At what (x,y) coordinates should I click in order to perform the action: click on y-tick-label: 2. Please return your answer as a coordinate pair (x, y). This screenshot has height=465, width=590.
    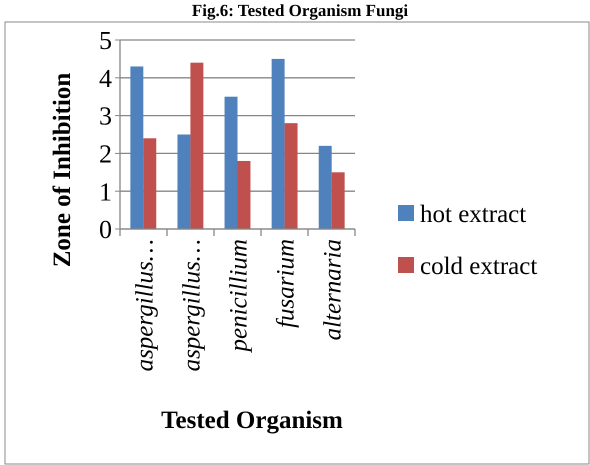
    Looking at the image, I should click on (105, 154).